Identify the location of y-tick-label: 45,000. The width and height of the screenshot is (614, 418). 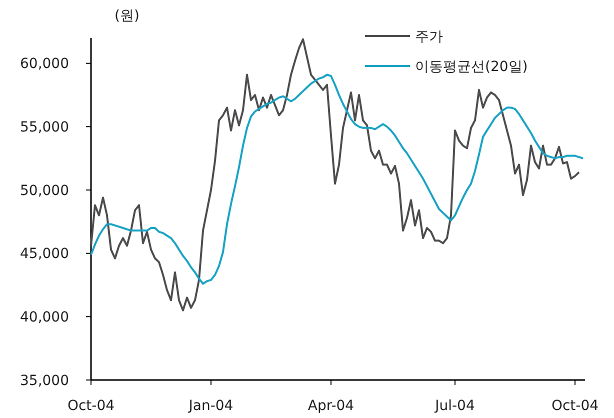
(44, 254).